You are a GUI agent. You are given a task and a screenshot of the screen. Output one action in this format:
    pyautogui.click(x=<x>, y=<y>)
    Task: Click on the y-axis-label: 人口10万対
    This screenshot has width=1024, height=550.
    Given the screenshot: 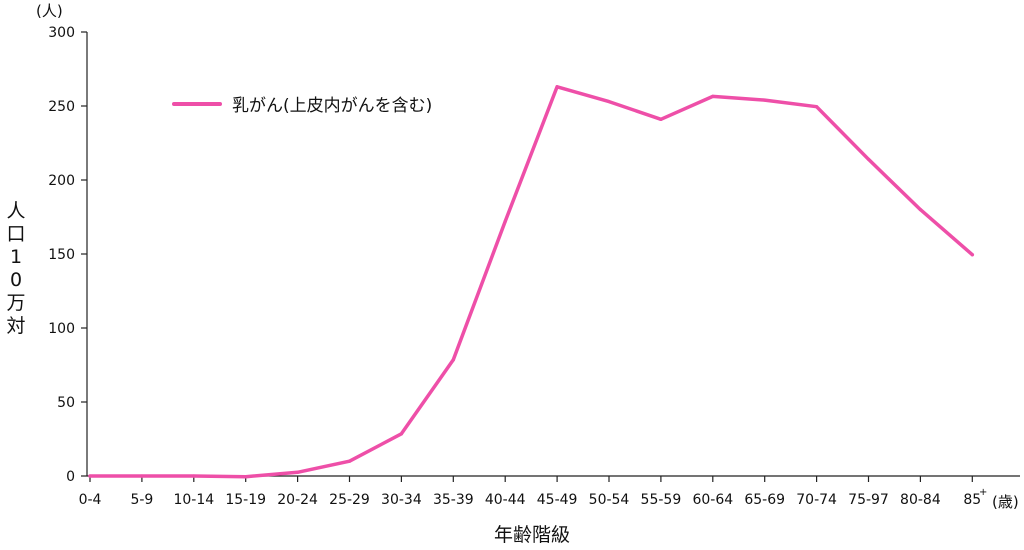 What is the action you would take?
    pyautogui.click(x=16, y=268)
    